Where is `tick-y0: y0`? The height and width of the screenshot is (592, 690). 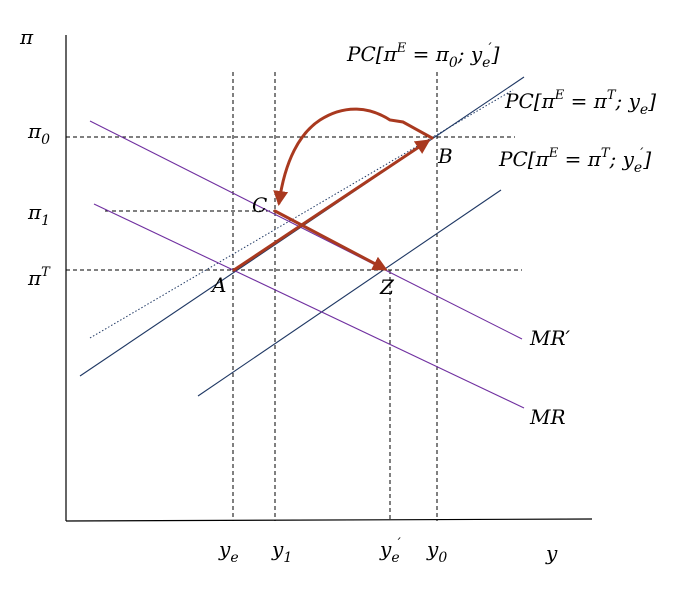
tick-y0: y0 is located at coordinates (436, 551).